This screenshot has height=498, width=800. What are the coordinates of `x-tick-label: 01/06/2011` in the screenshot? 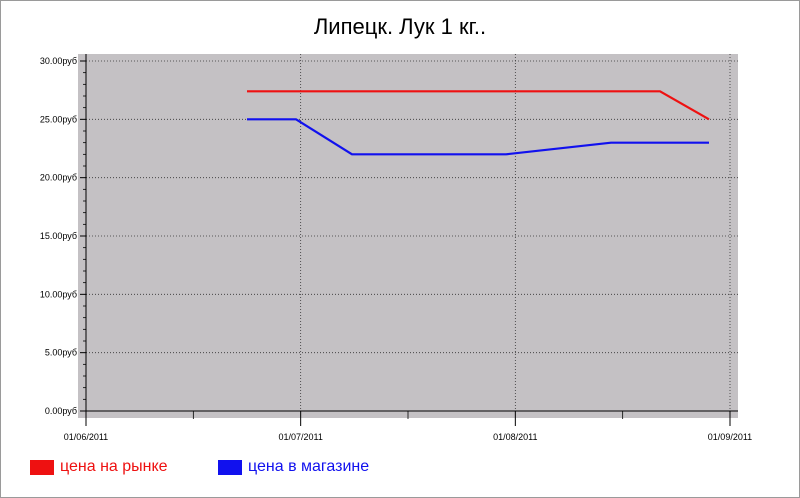 It's located at (86, 437).